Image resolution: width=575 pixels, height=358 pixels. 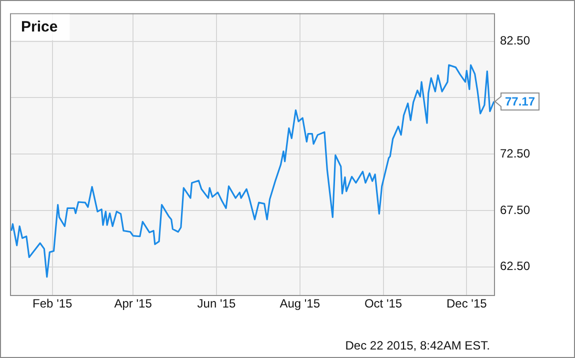 I want to click on y-tick-label: 72.50, so click(x=515, y=153).